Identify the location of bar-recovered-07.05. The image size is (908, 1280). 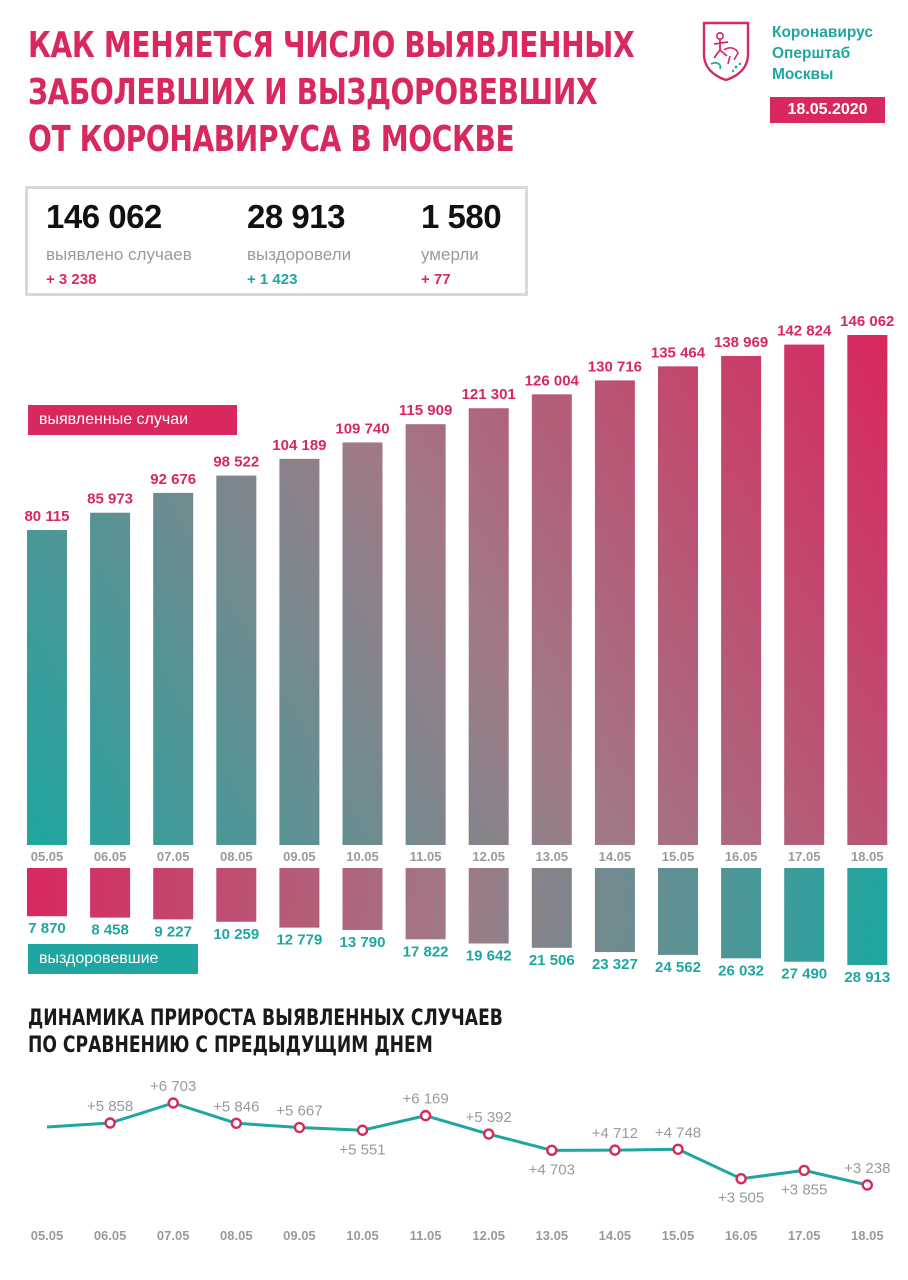
(173, 894).